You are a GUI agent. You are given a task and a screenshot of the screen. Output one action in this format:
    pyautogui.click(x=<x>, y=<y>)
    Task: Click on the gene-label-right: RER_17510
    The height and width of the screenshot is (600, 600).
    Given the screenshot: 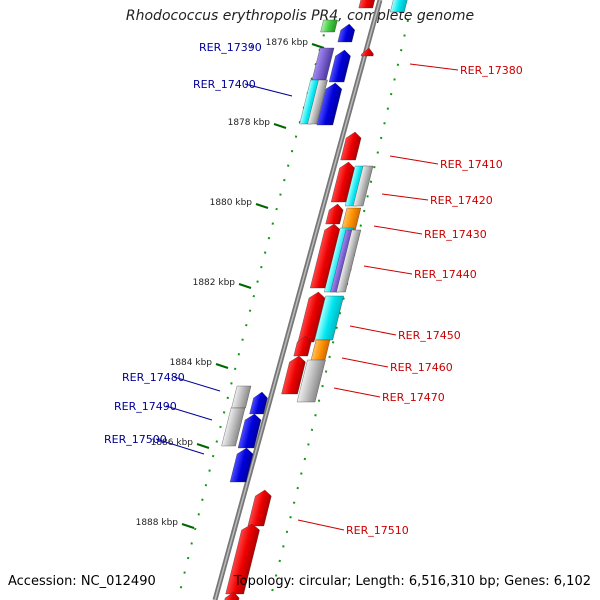 What is the action you would take?
    pyautogui.click(x=377, y=530)
    